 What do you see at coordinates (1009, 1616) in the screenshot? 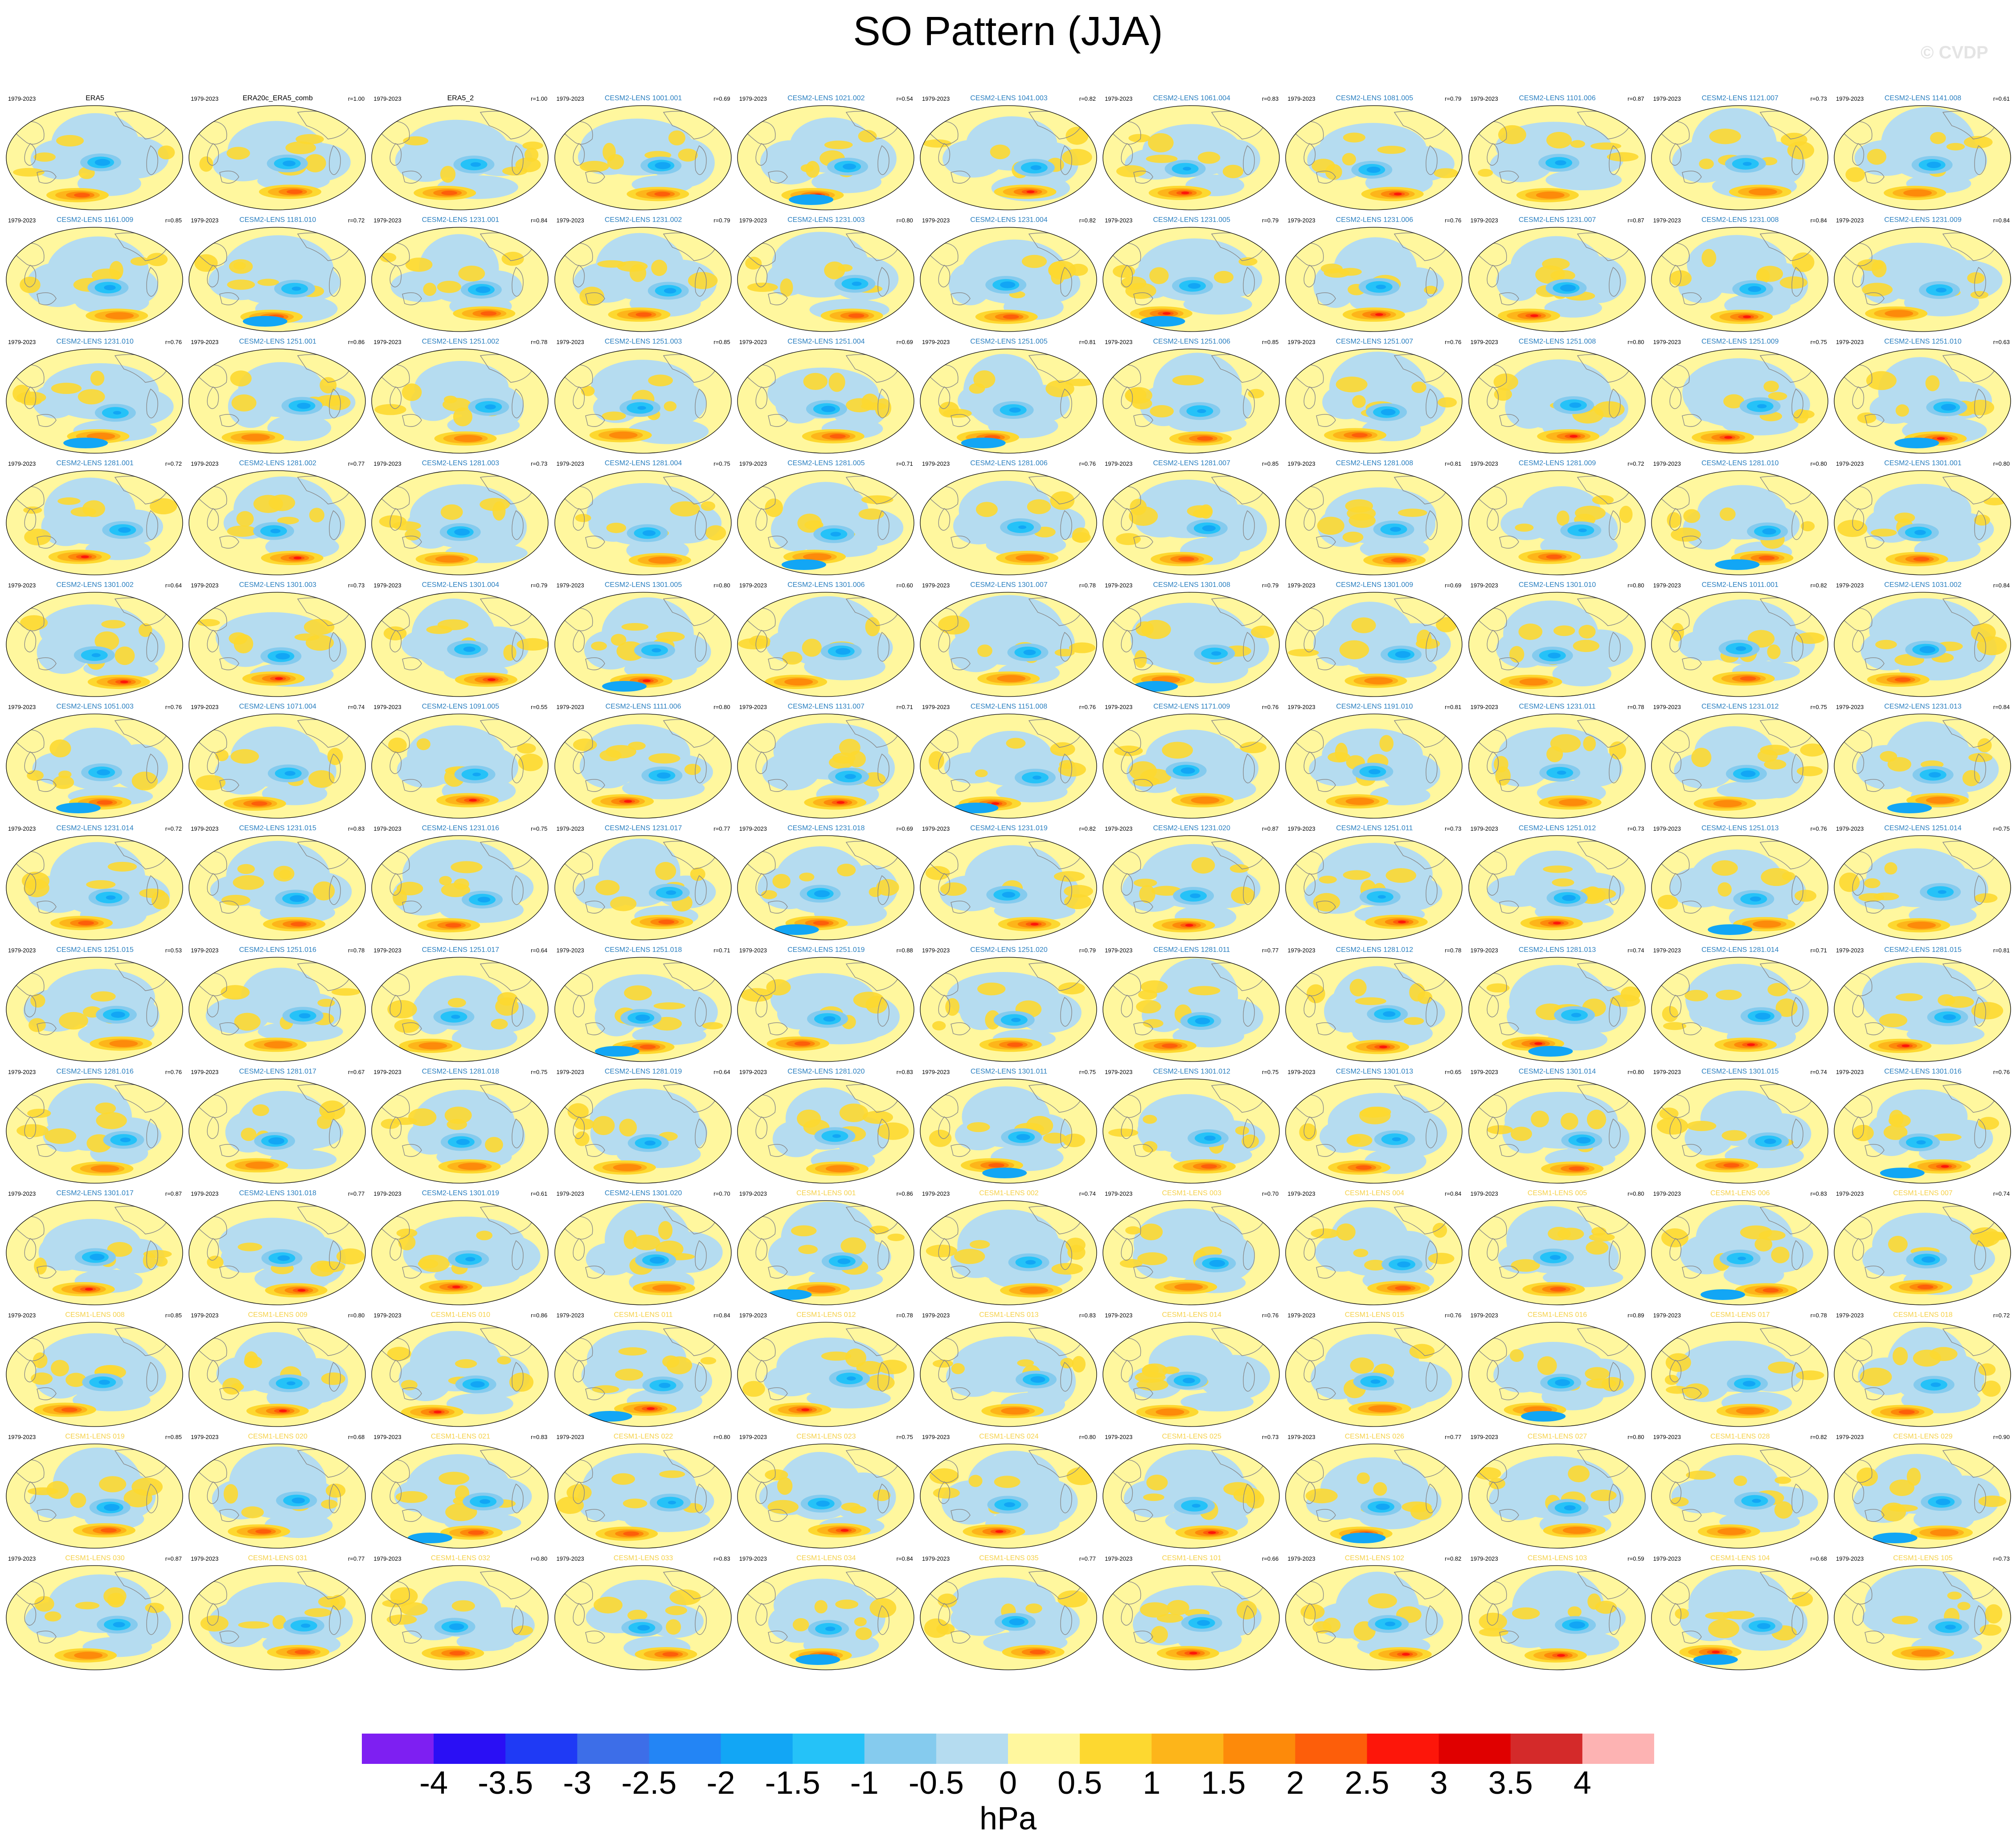
I see `map-panel: 1979-2023 CESM1-LENS 035 r=0.77` at bounding box center [1009, 1616].